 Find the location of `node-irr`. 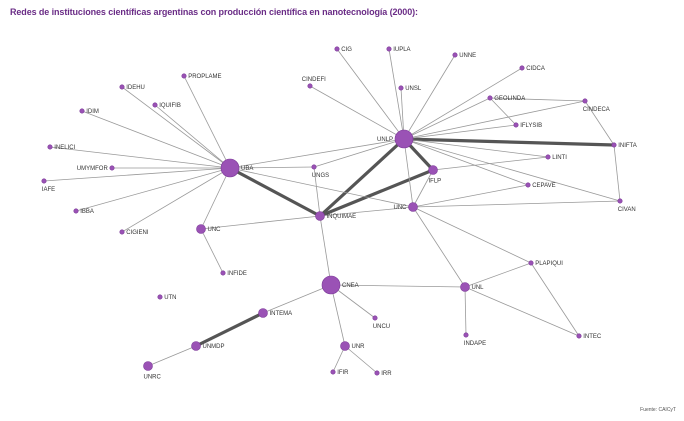

node-irr is located at coordinates (377, 373).